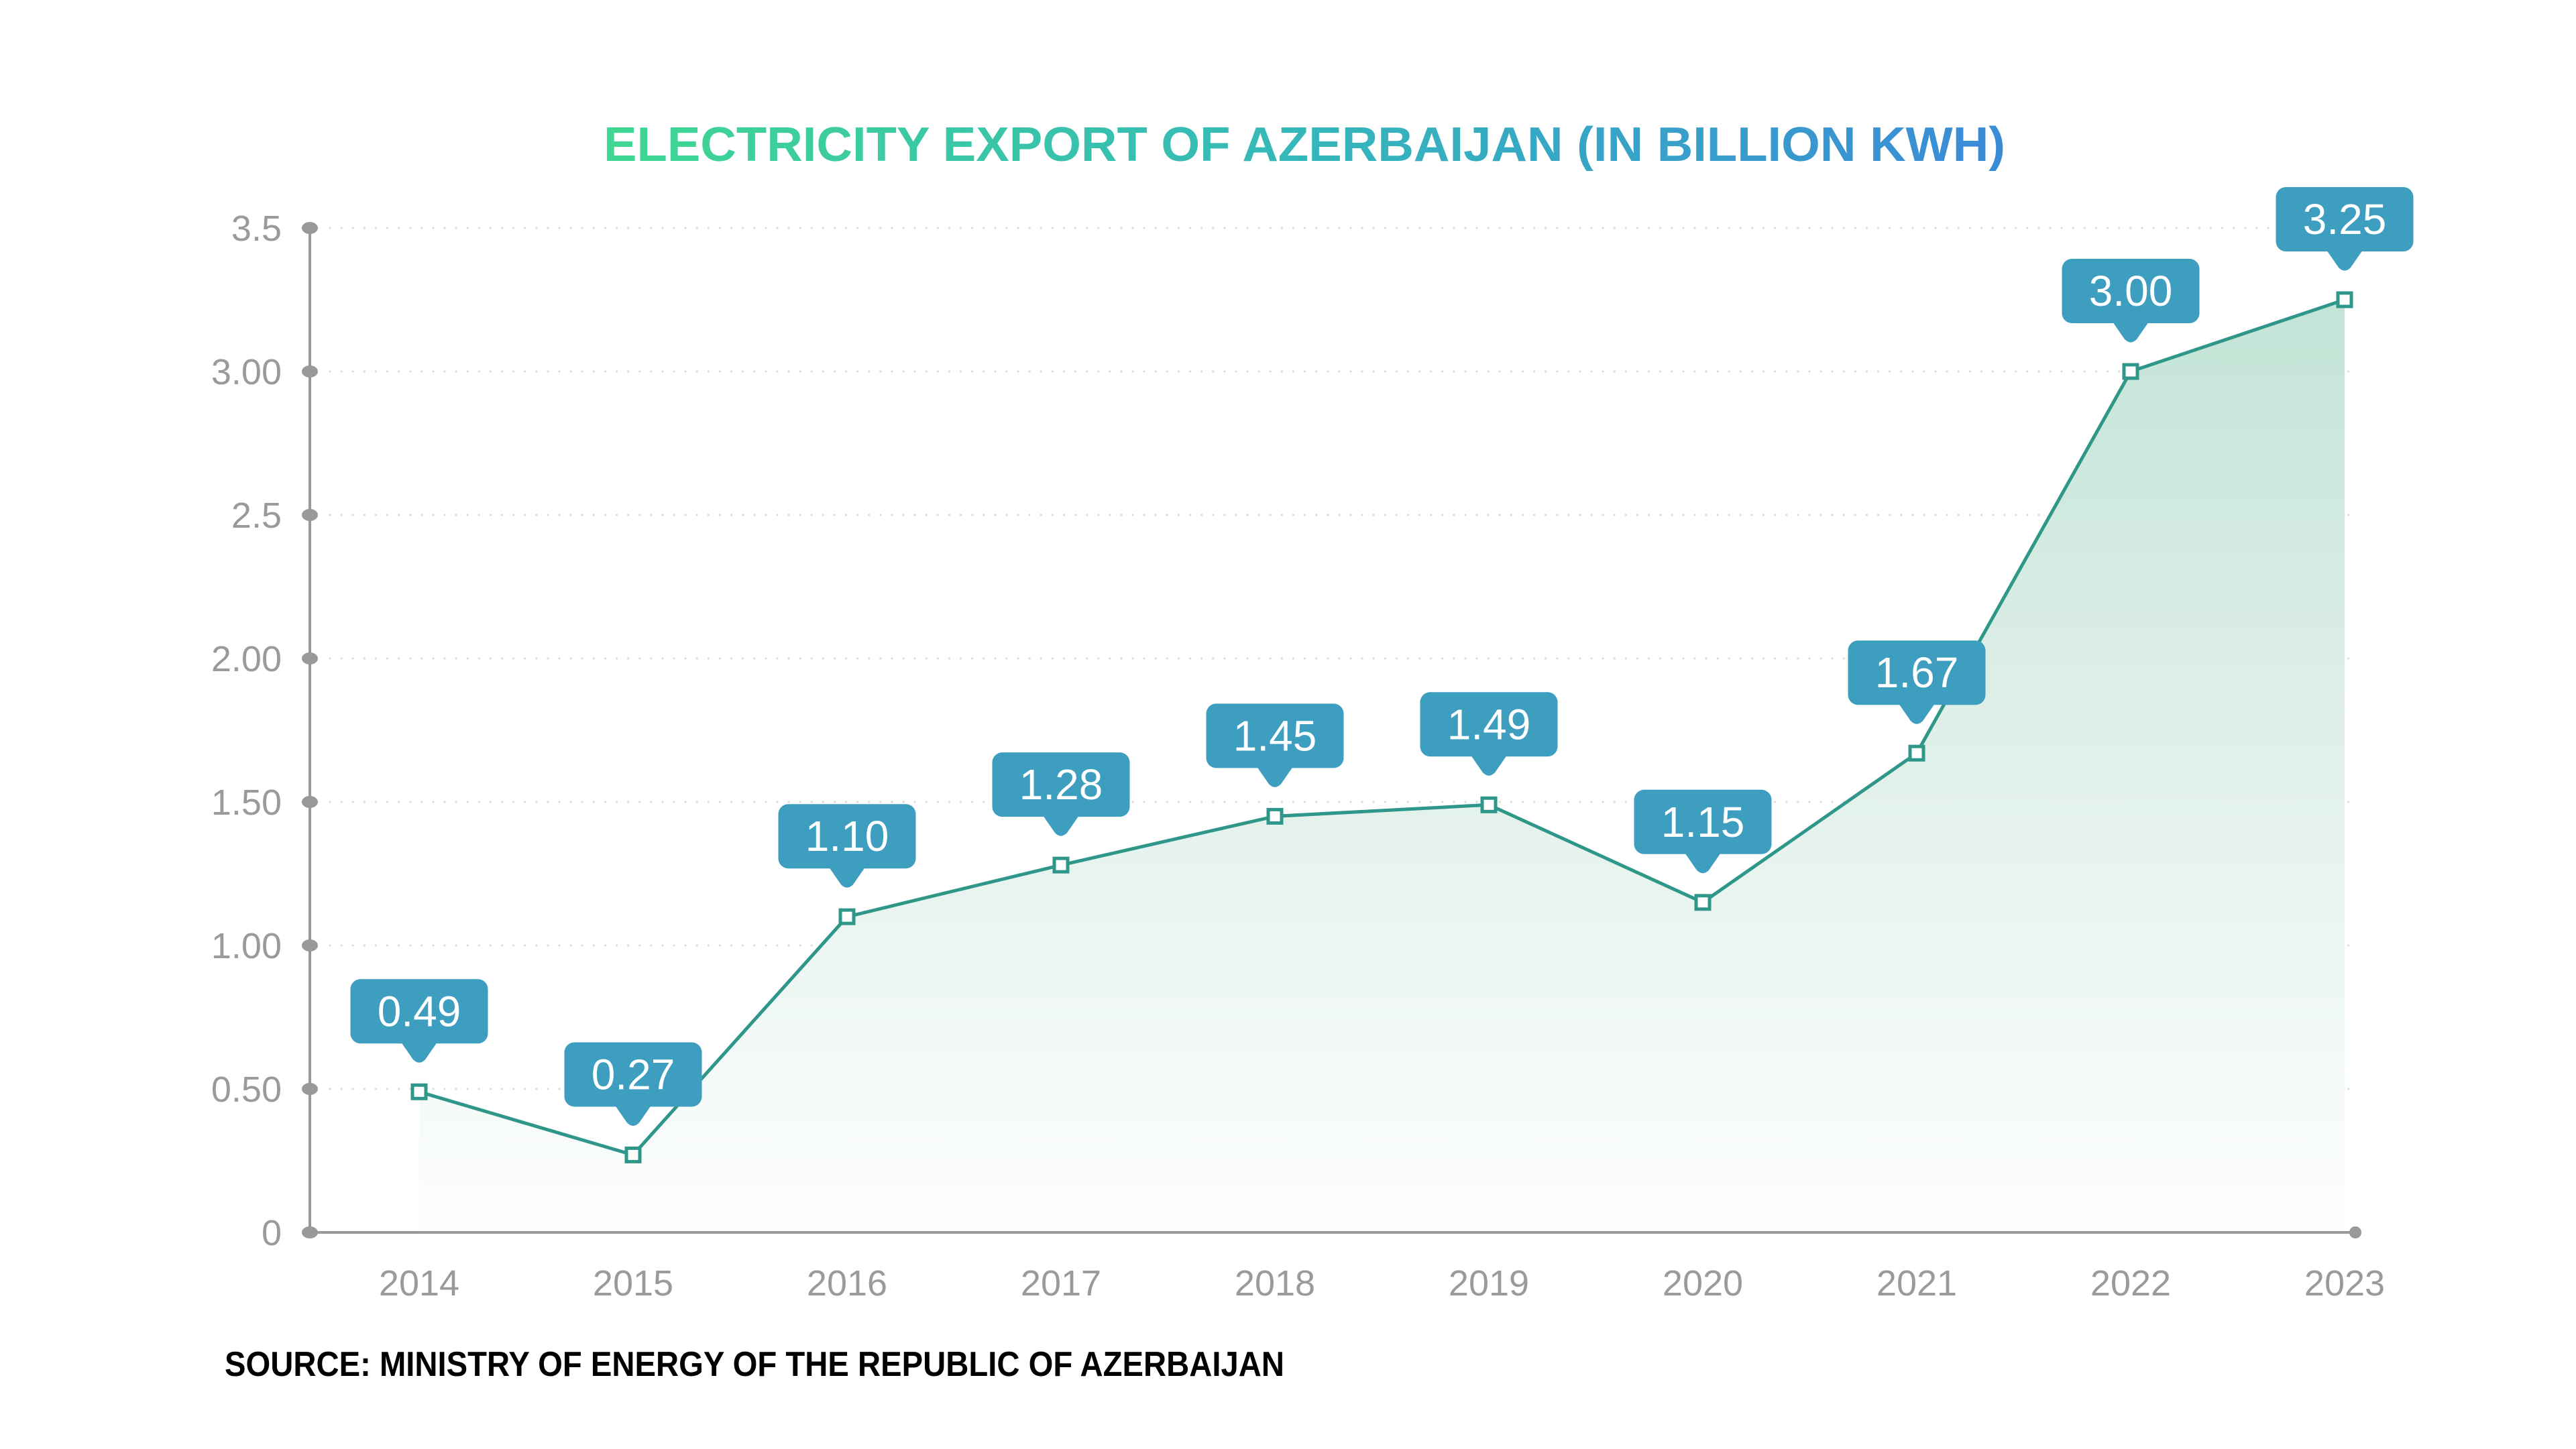 The image size is (2576, 1449). Describe the element at coordinates (246, 659) in the screenshot. I see `y-axis-tick-label: 2.00` at that location.